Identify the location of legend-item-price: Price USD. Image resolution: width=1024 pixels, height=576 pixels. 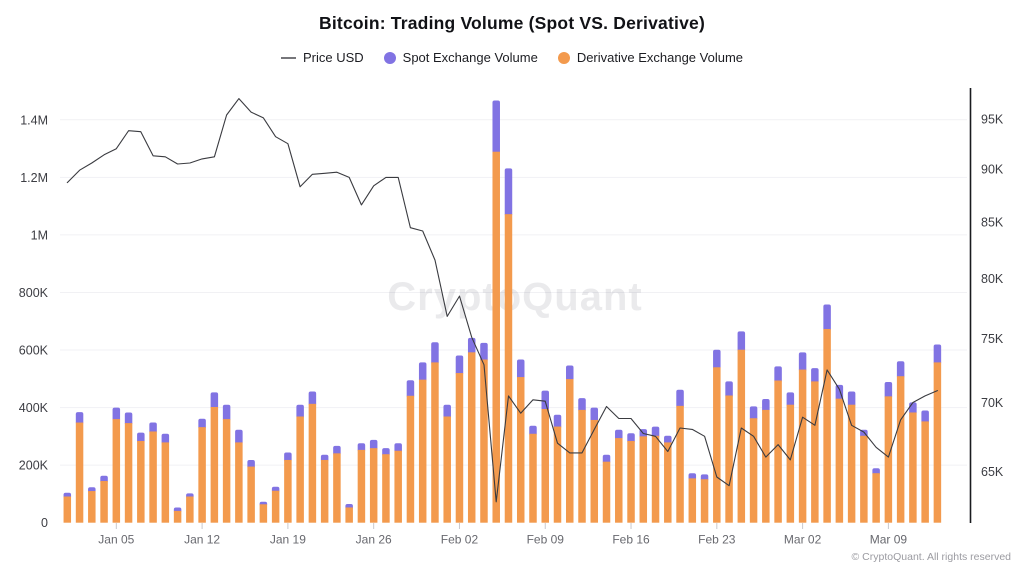
(322, 57).